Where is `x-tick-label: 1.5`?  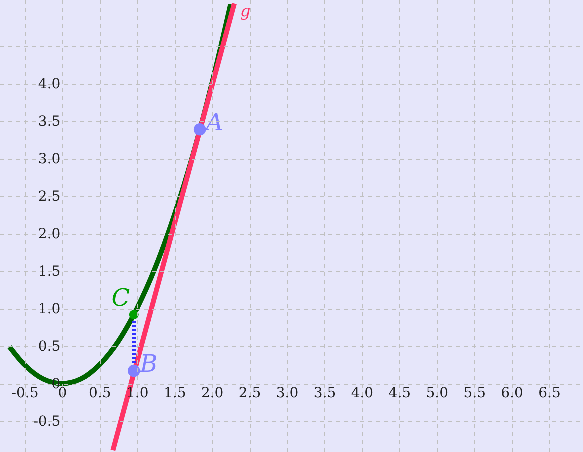 x-tick-label: 1.5 is located at coordinates (175, 393).